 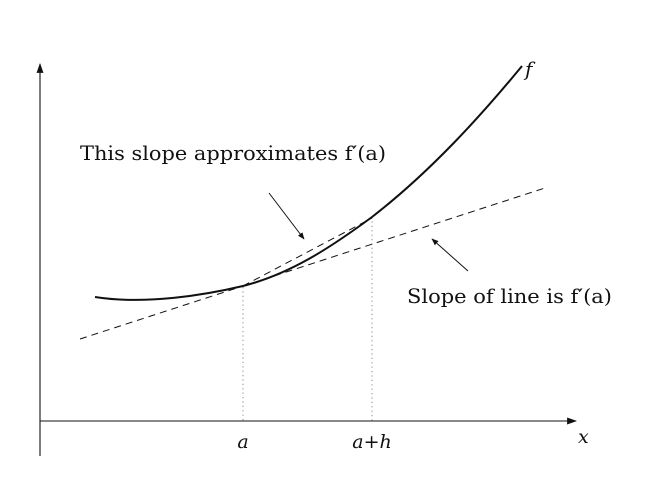 I want to click on tangent-pointer-arrow, so click(x=450, y=255).